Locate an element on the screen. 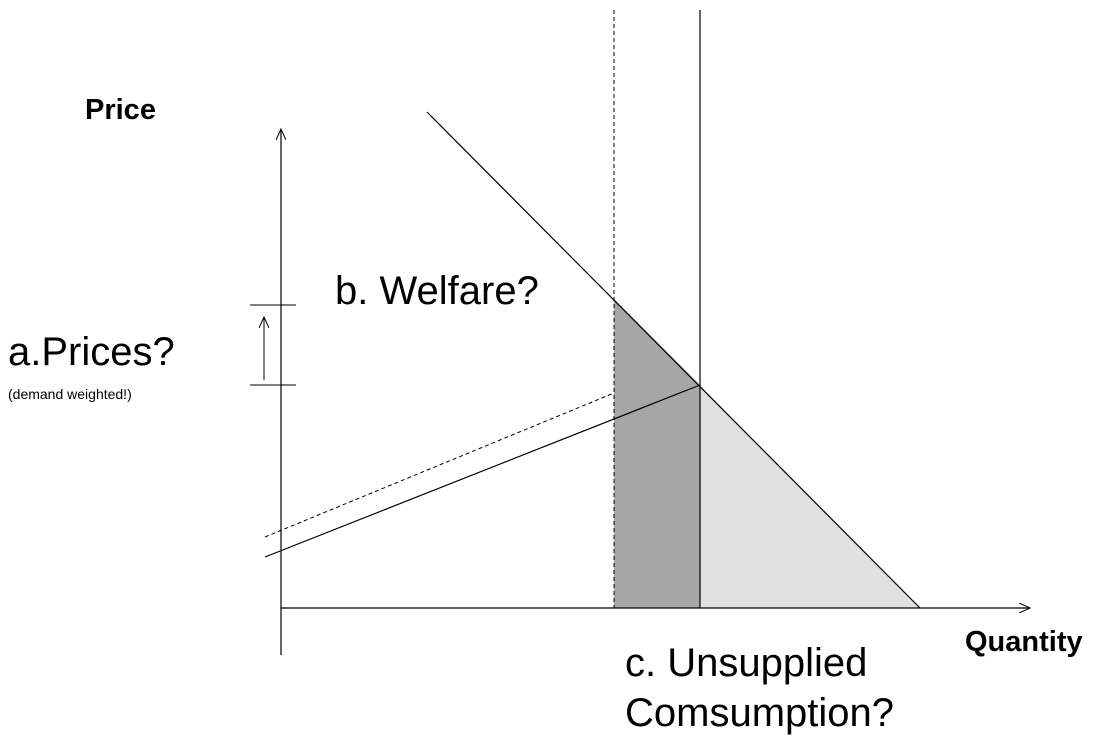 The height and width of the screenshot is (741, 1114). prices-label: a.Prices? is located at coordinates (91, 352).